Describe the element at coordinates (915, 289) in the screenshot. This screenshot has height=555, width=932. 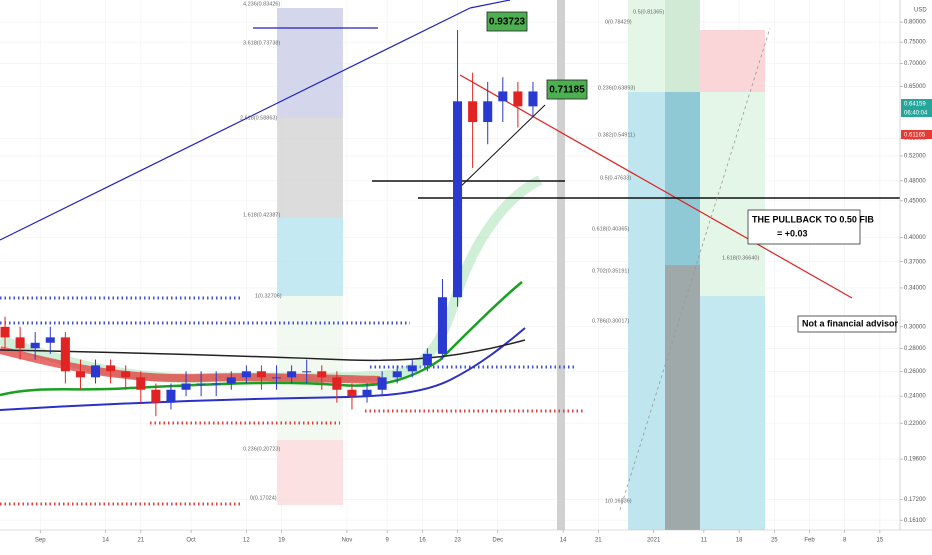
I see `y-tick-label: 0.34000` at that location.